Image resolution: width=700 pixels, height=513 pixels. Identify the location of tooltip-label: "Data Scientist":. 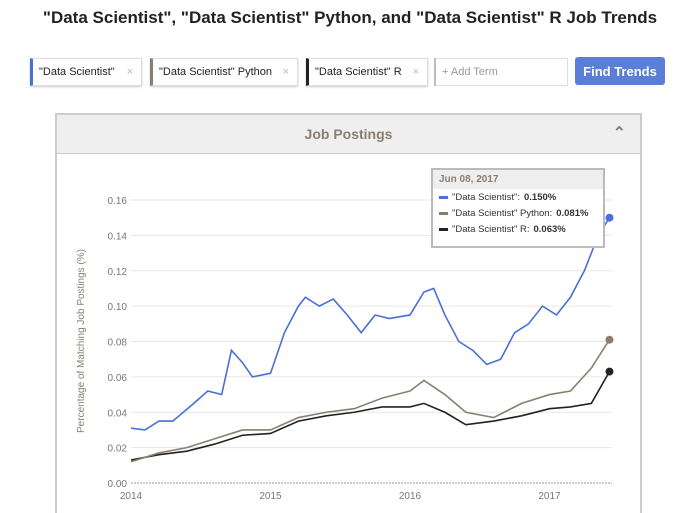
(486, 197).